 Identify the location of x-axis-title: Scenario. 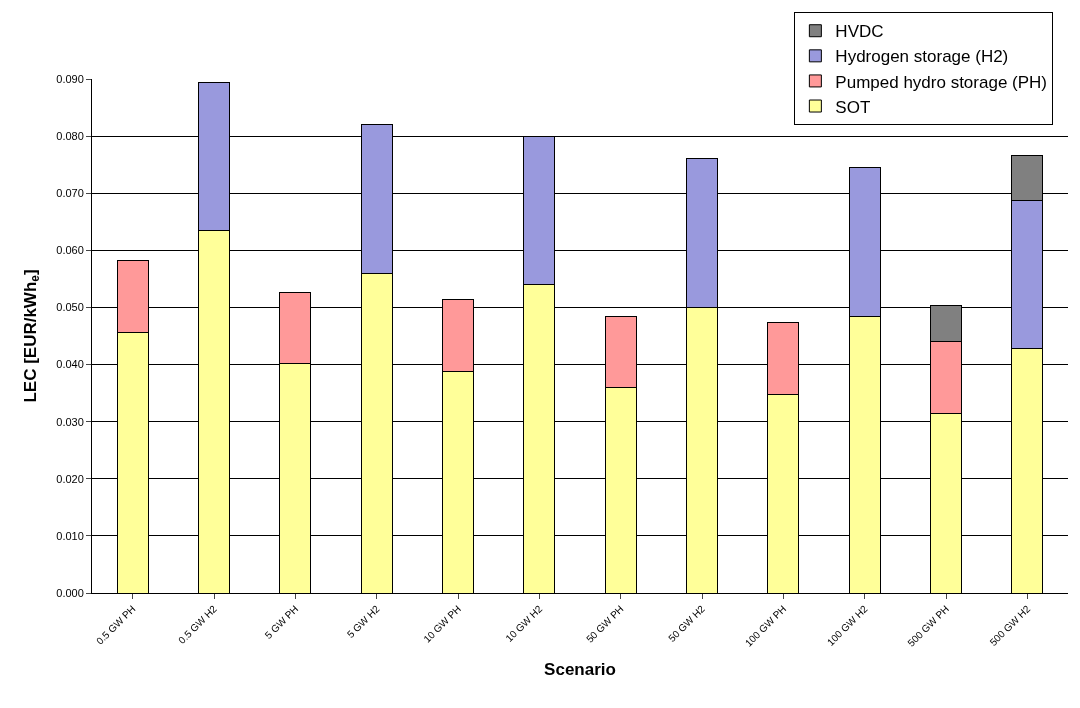
(580, 670).